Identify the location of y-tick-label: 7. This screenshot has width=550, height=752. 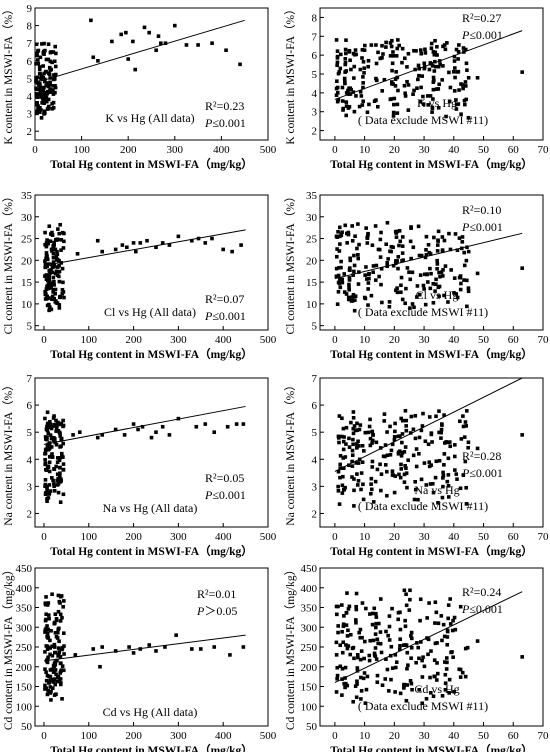
(30, 44).